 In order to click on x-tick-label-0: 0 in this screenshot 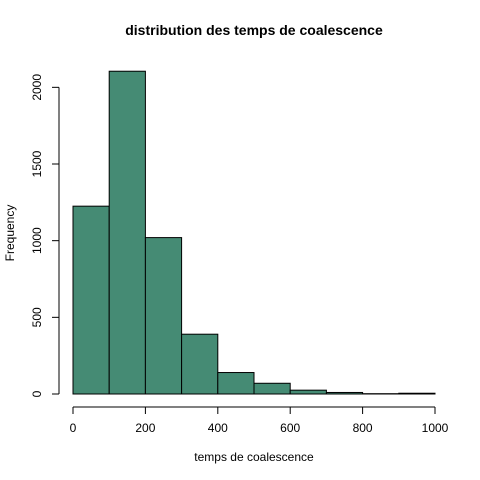, I will do `click(73, 428)`.